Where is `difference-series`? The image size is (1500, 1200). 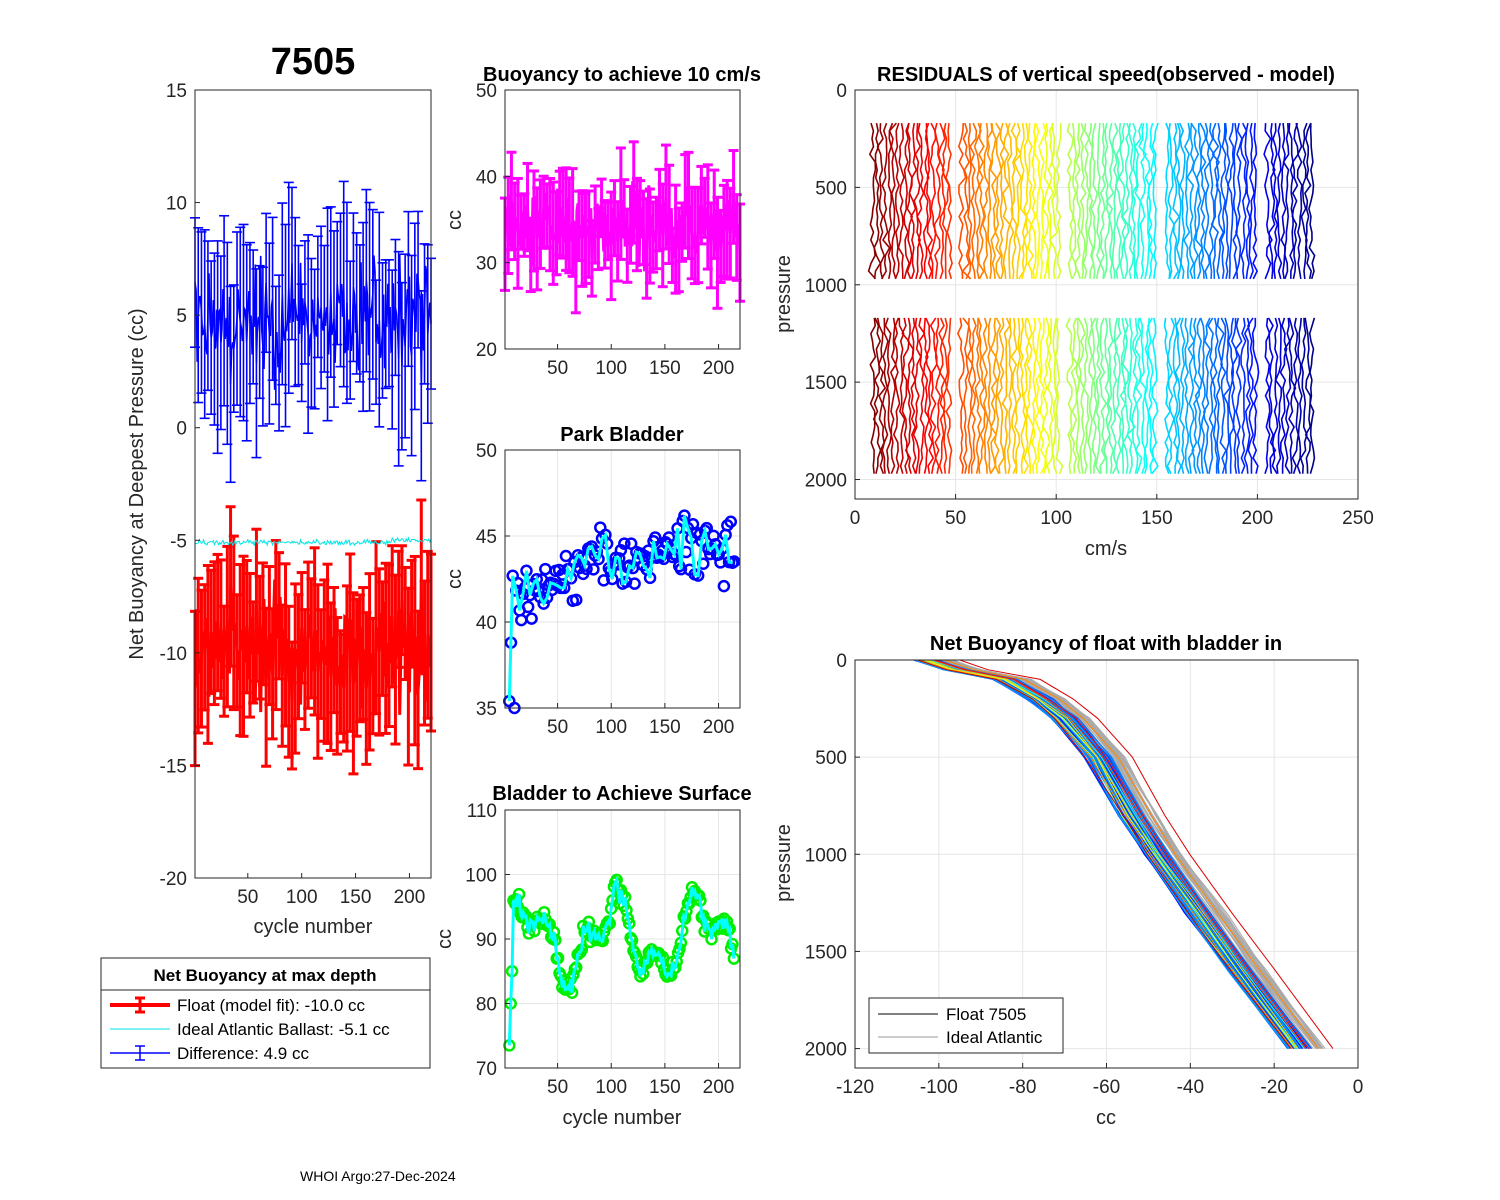 difference-series is located at coordinates (313, 332).